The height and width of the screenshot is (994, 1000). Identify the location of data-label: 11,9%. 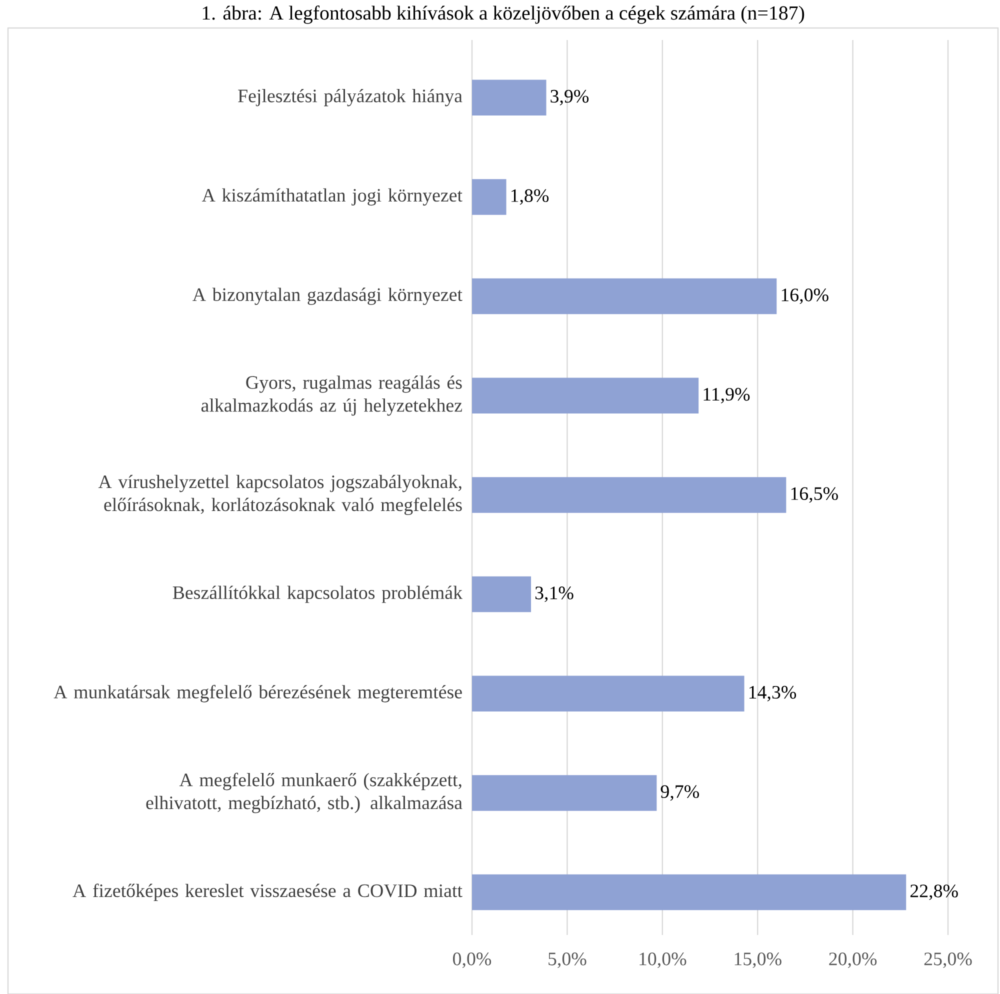
(727, 396).